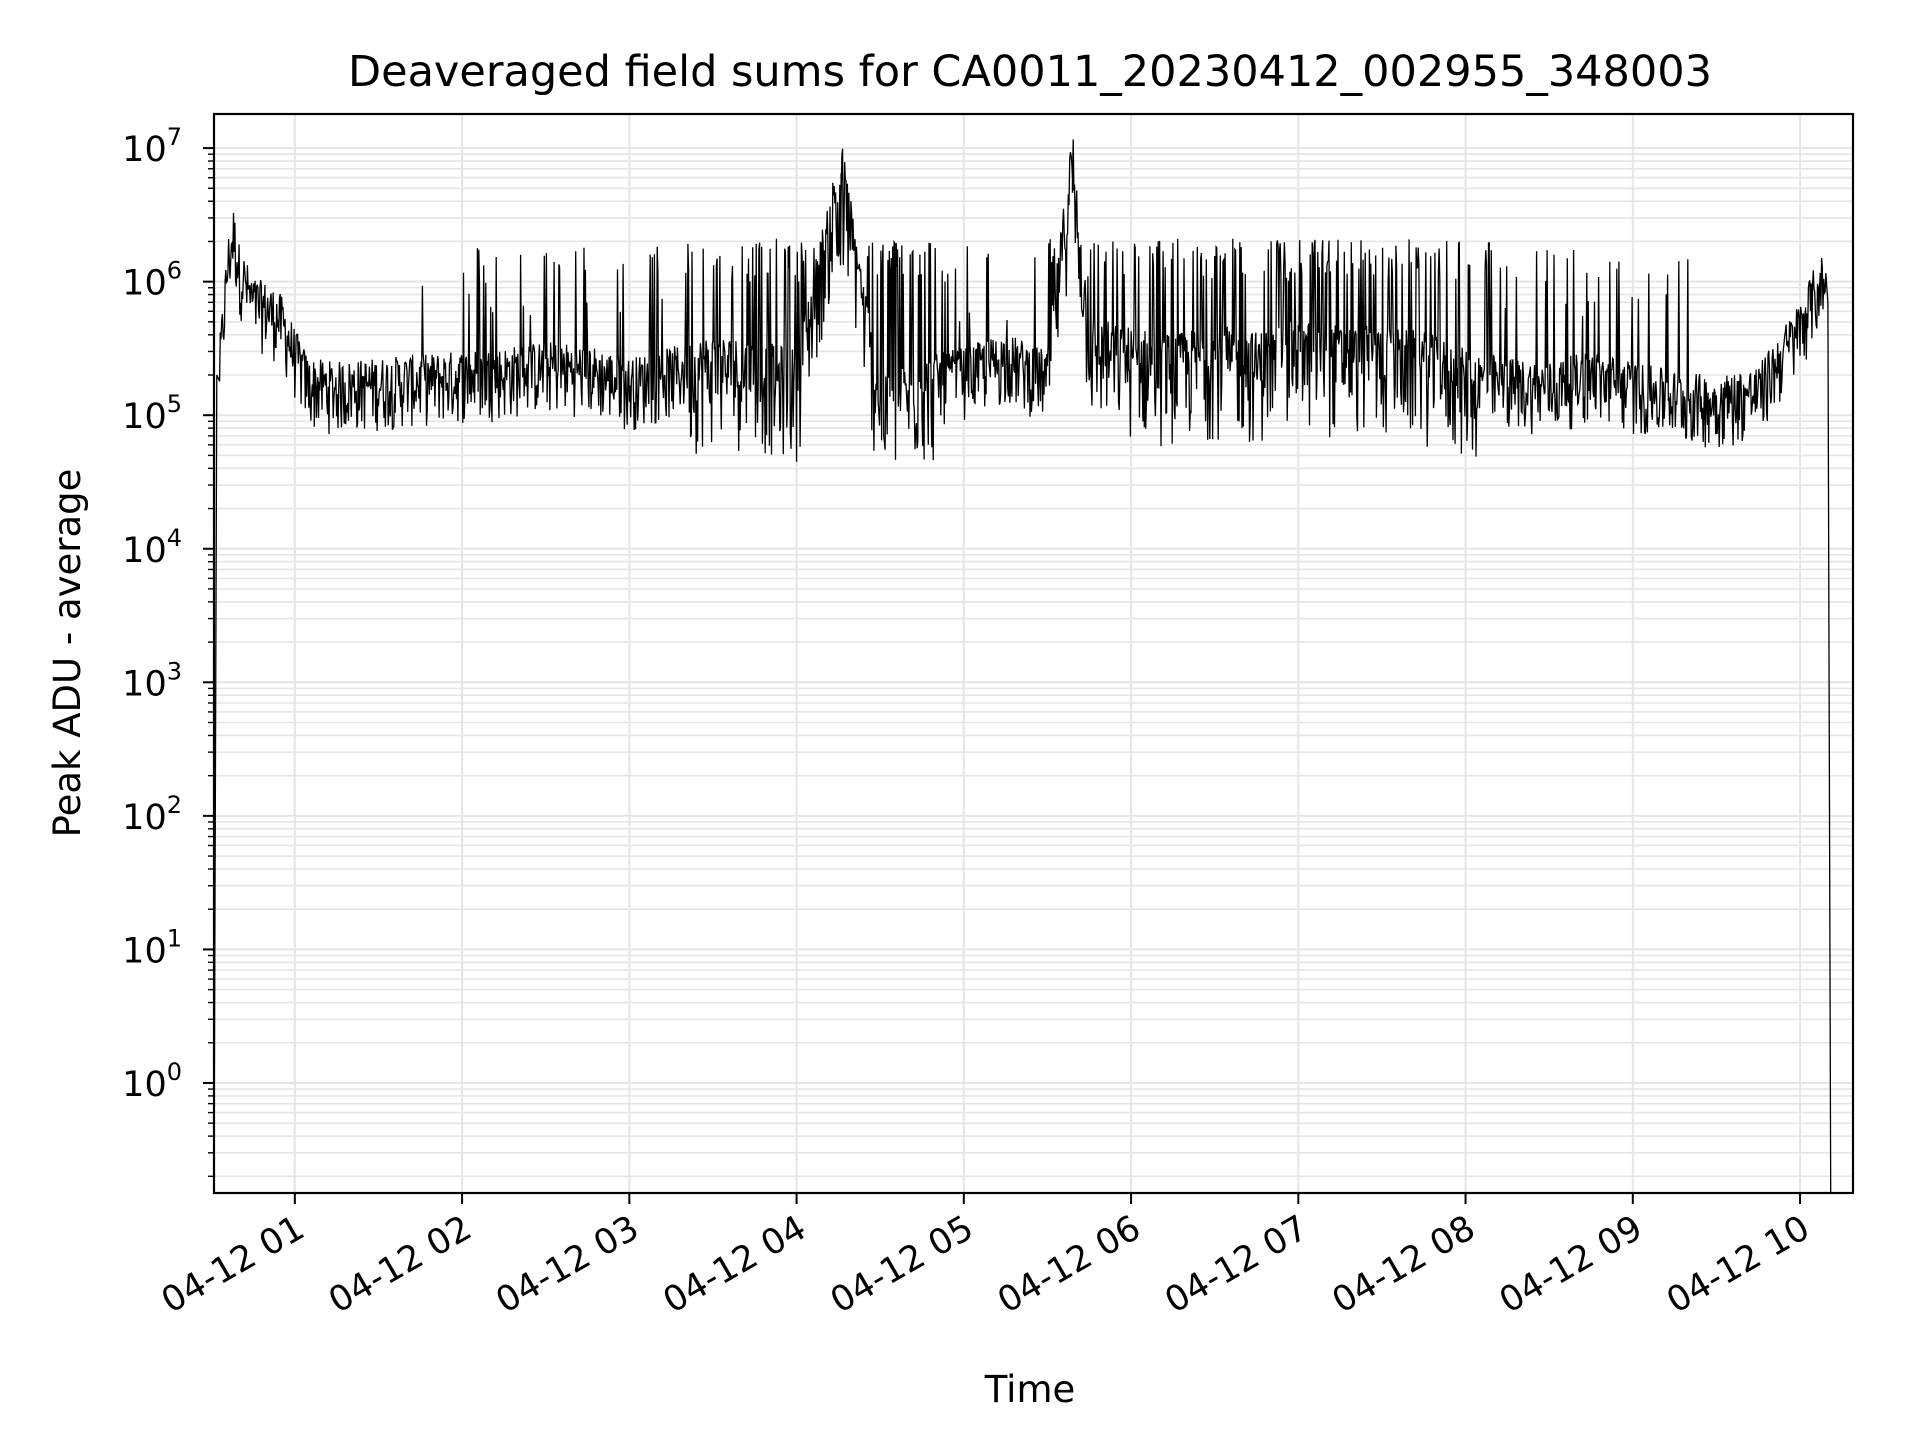 The height and width of the screenshot is (1445, 1920). What do you see at coordinates (152, 280) in the screenshot?
I see `y-tick-label: 10⁶` at bounding box center [152, 280].